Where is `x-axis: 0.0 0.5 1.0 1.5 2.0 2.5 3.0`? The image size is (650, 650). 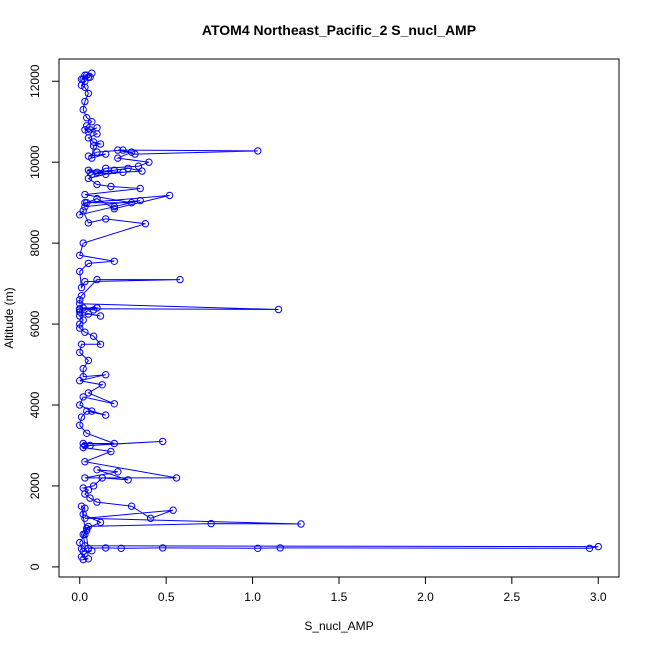 x-axis: 0.0 0.5 1.0 1.5 2.0 2.5 3.0 is located at coordinates (339, 590).